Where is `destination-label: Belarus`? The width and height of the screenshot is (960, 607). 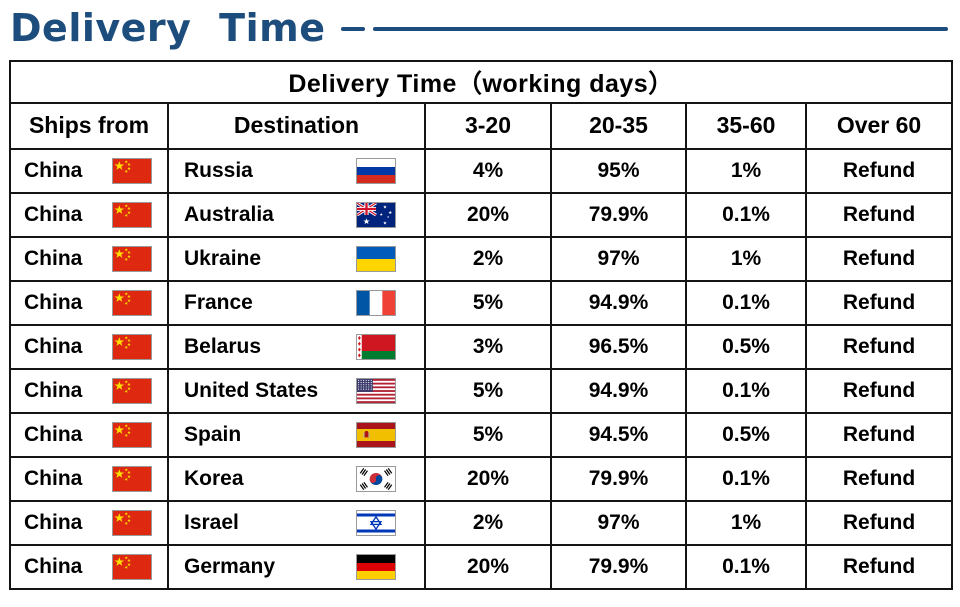
destination-label: Belarus is located at coordinates (223, 346).